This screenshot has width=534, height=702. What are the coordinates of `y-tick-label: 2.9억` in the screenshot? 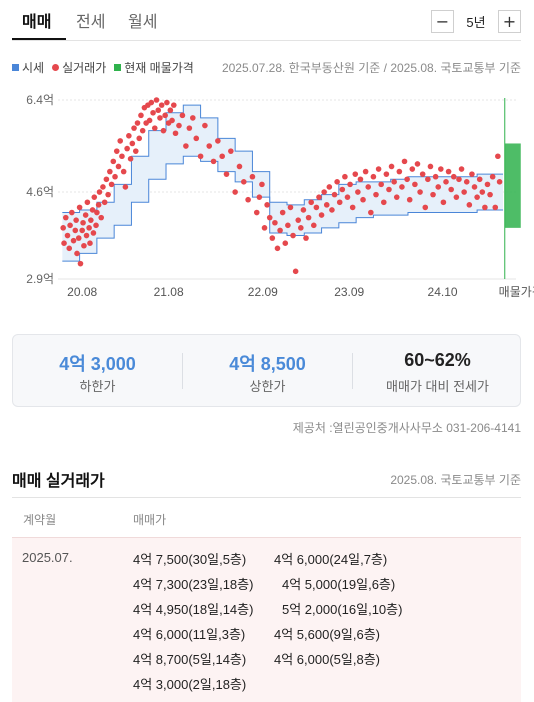 It's located at (40, 279).